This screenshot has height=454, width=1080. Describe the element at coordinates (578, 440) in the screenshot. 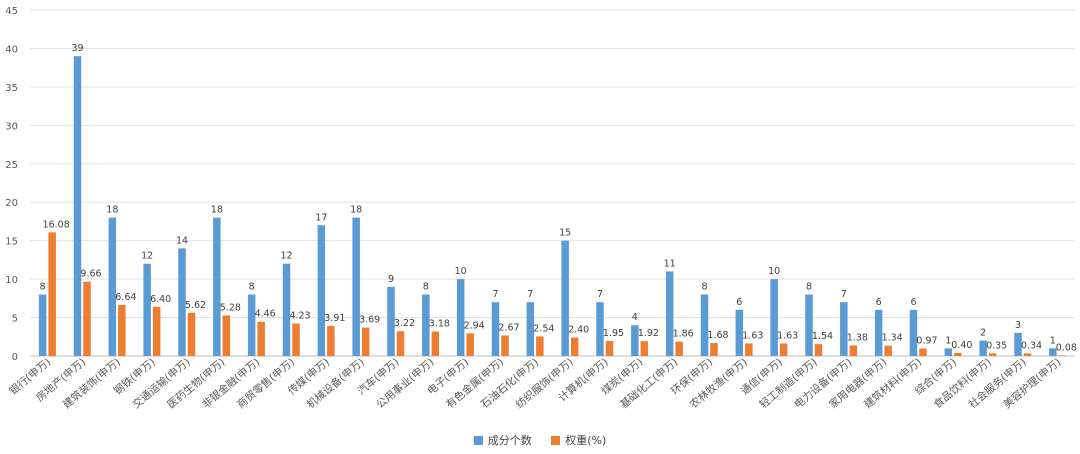

I see `legend-item-weight: 权重(%)` at that location.